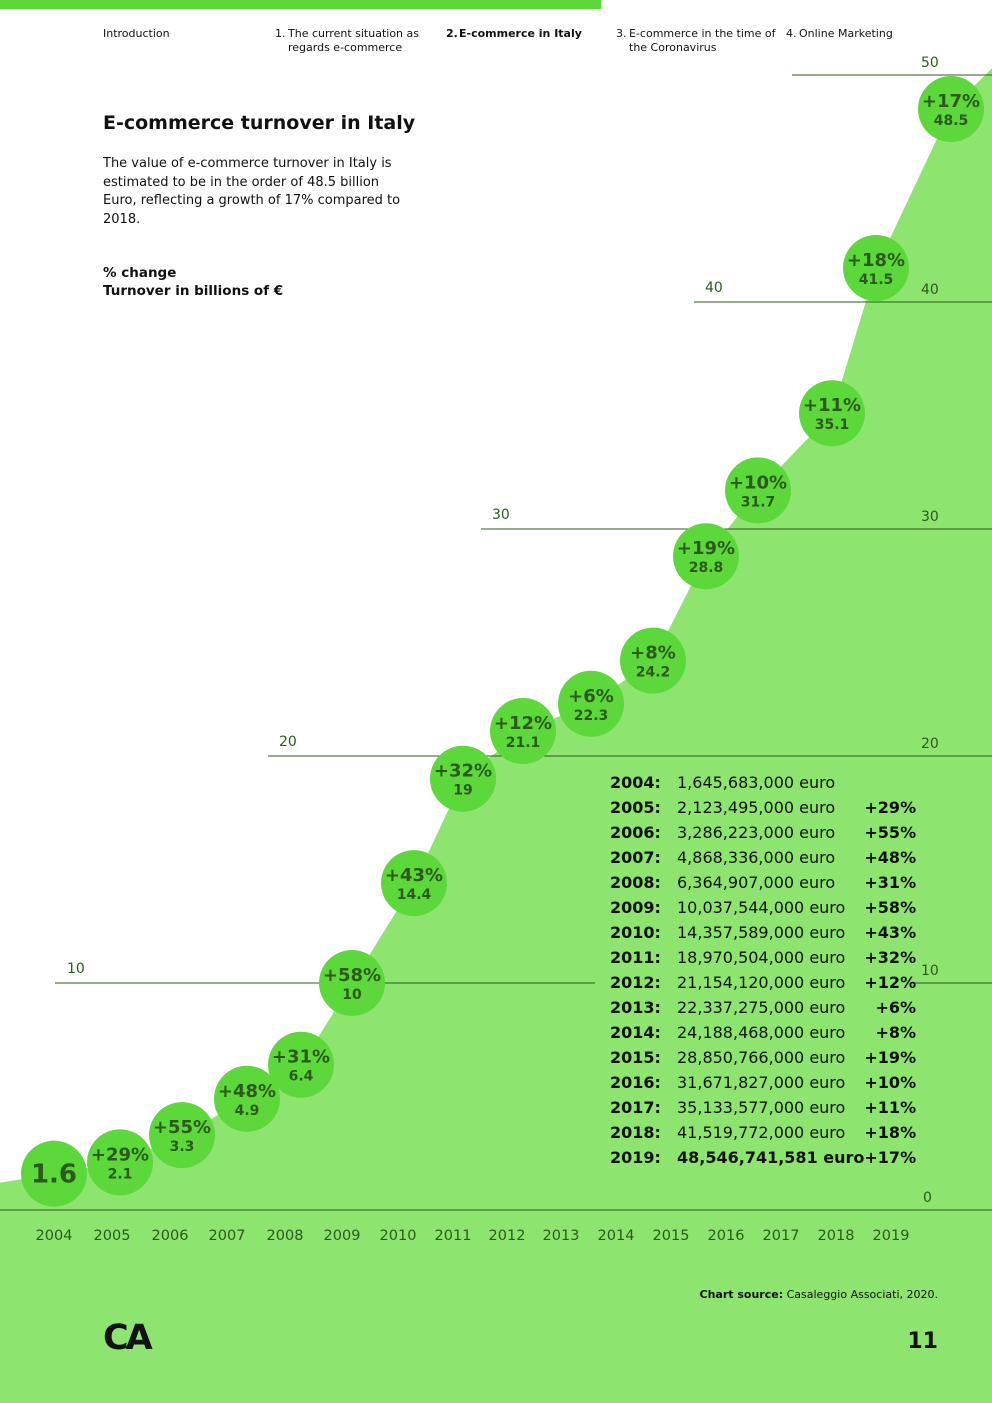  I want to click on y-tick-label: 20, so click(288, 742).